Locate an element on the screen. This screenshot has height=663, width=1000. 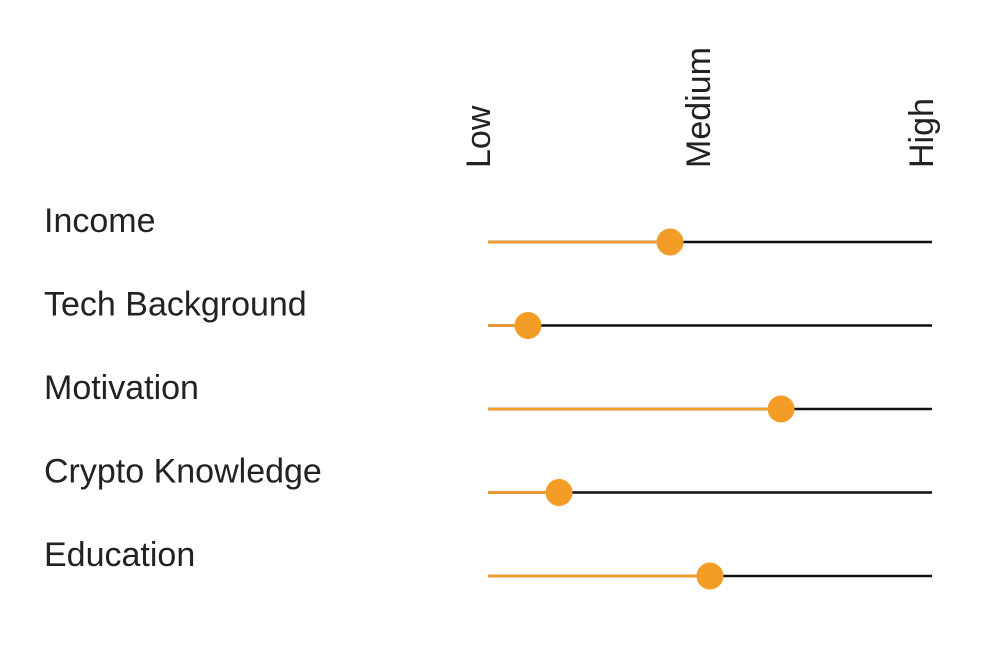
marker-motivation is located at coordinates (781, 409).